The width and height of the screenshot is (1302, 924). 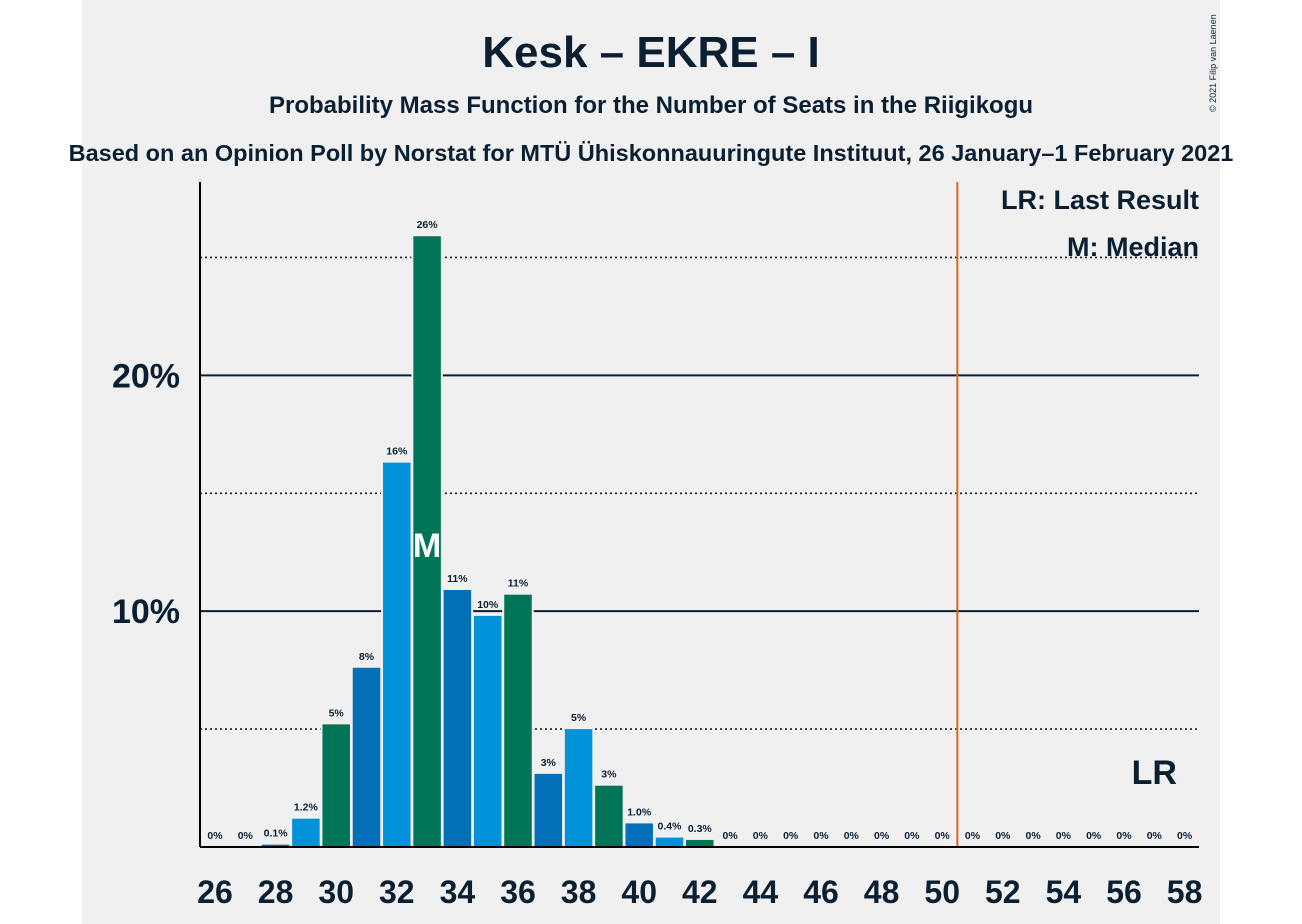 I want to click on bar-label-seat-32: 16%, so click(x=397, y=452).